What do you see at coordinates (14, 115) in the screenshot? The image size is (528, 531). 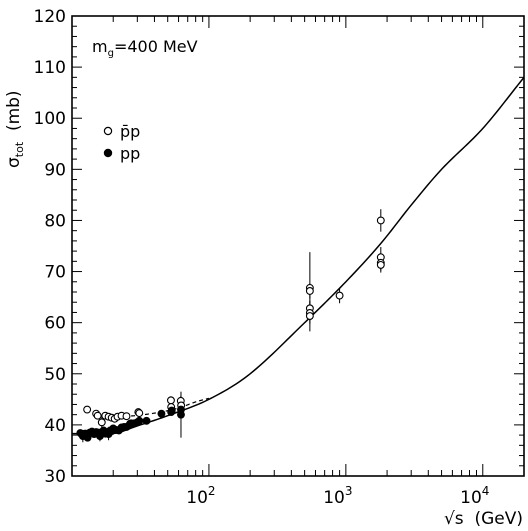 I see `y-axis-title-rest: (mb)` at bounding box center [14, 115].